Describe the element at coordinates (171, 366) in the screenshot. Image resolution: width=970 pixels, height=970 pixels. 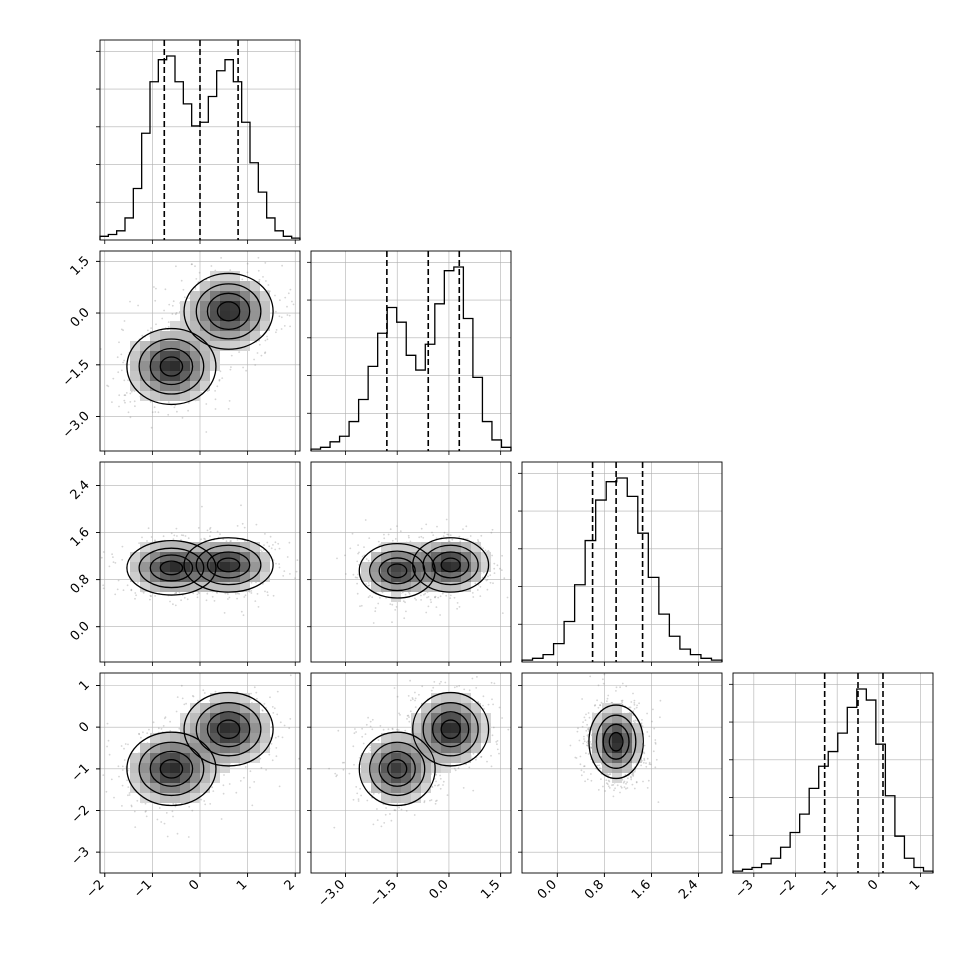
I see `contour-line` at that location.